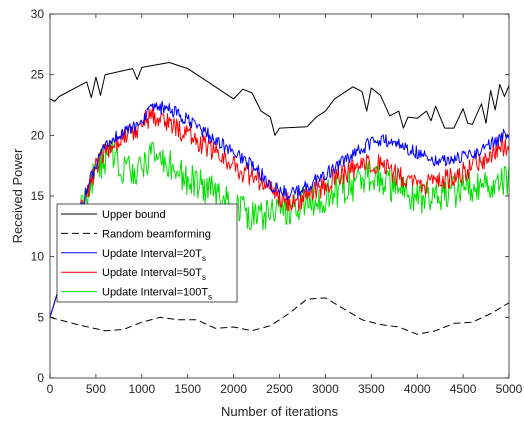  I want to click on x-tick-label-10: 5000, so click(509, 389).